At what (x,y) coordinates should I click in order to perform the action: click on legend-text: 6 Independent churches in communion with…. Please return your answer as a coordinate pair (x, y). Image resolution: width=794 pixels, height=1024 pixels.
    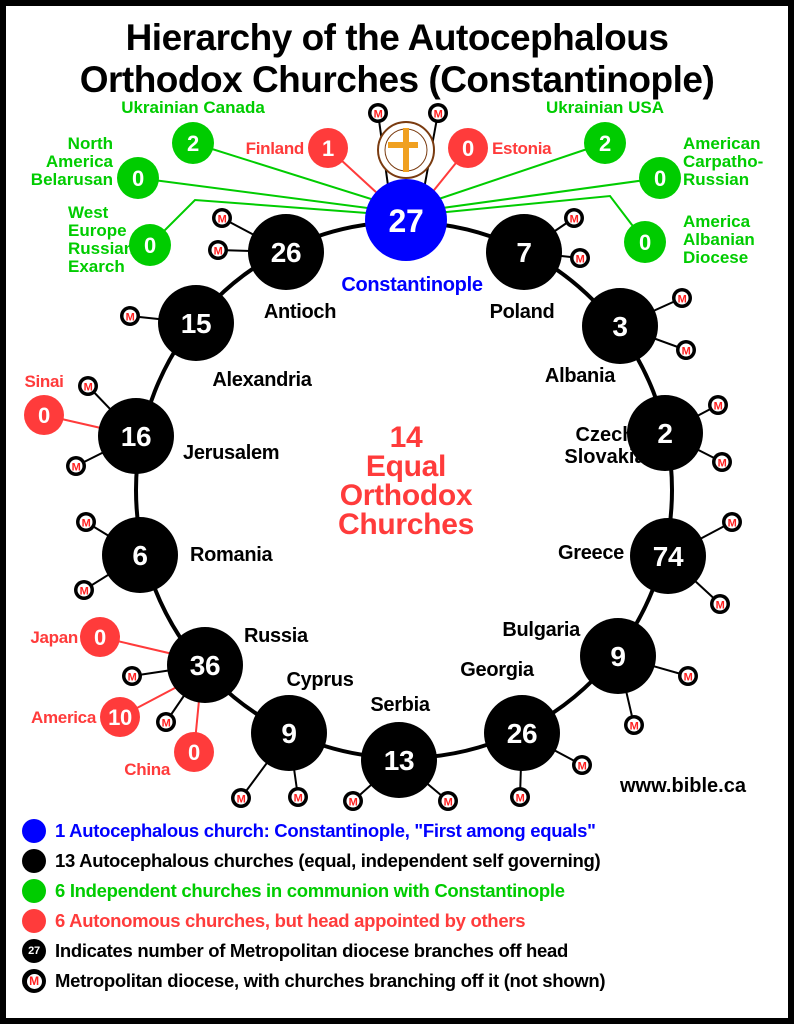
    Looking at the image, I should click on (310, 890).